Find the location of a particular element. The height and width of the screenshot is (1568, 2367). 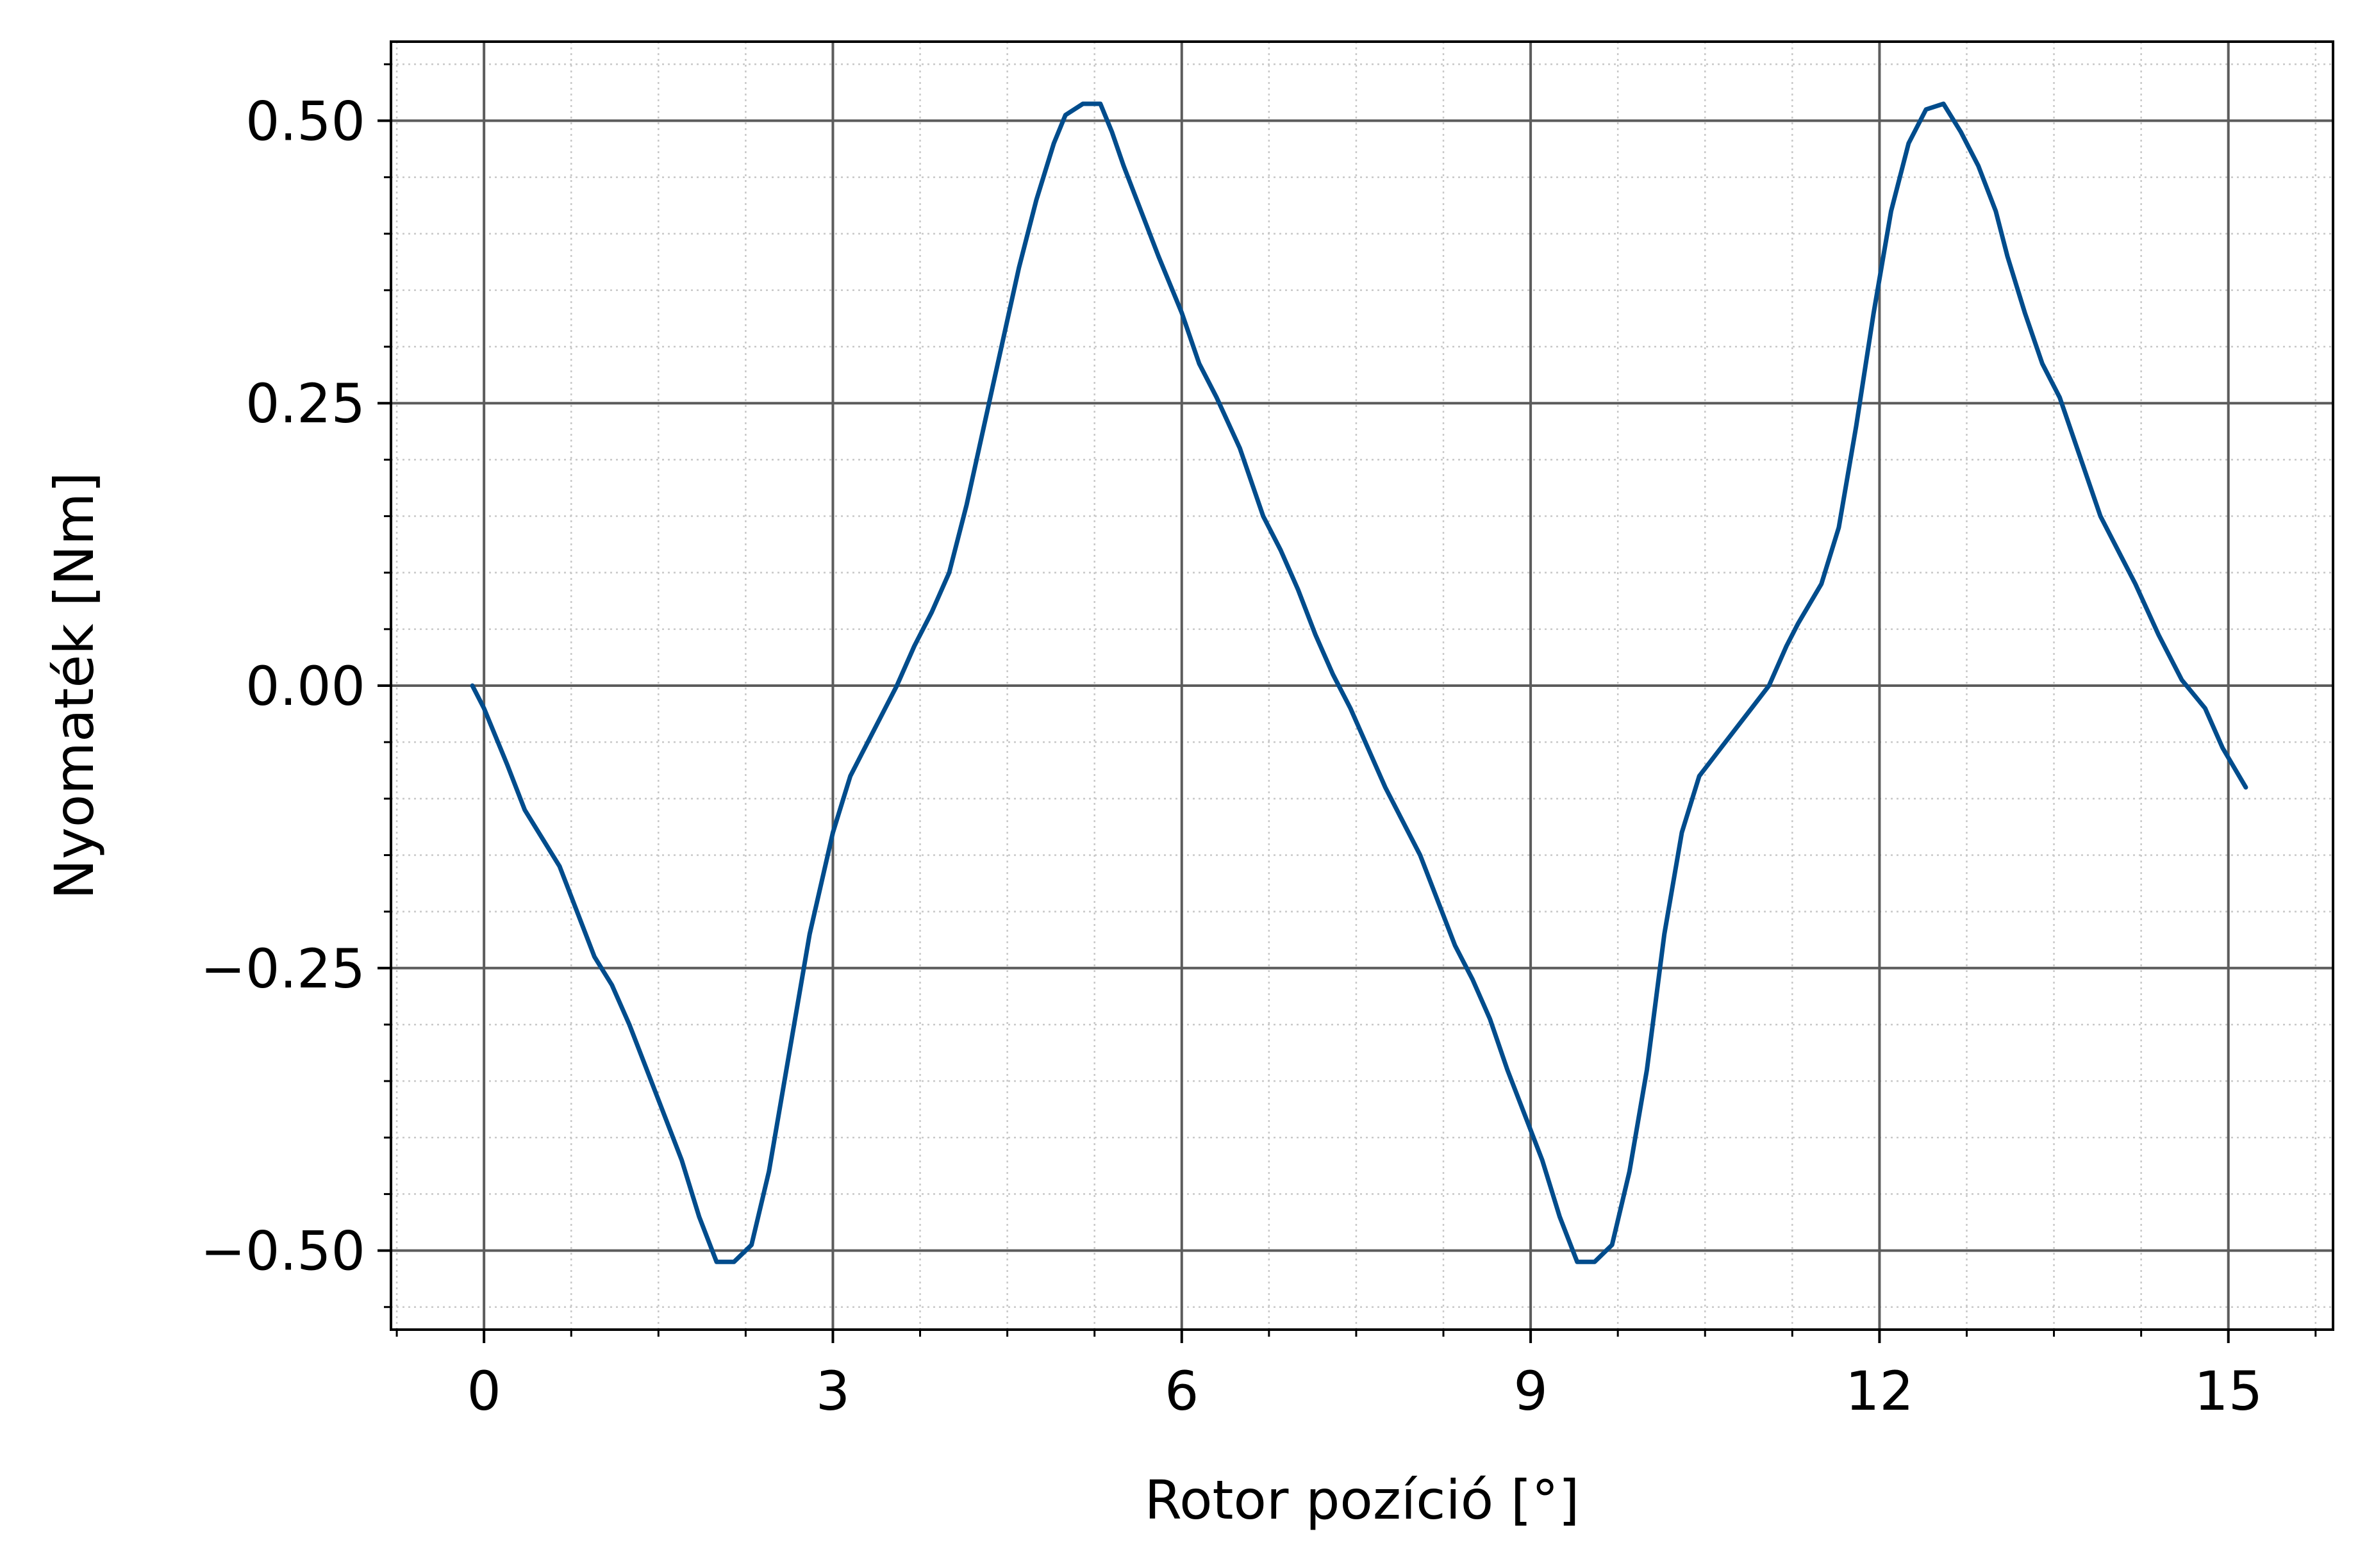

y-axis-label: Nyomaték [Nm] is located at coordinates (74, 685).